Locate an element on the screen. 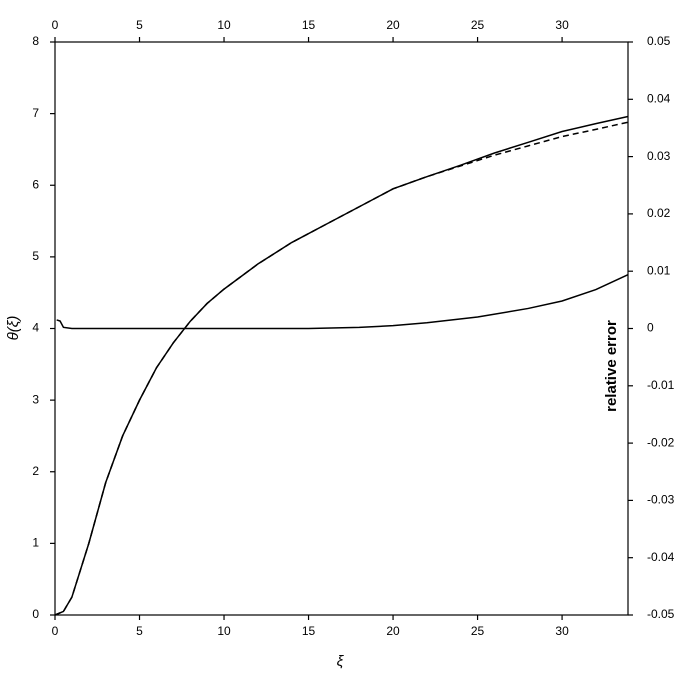 The width and height of the screenshot is (684, 679). x-top-tick-label: 25 is located at coordinates (478, 25).